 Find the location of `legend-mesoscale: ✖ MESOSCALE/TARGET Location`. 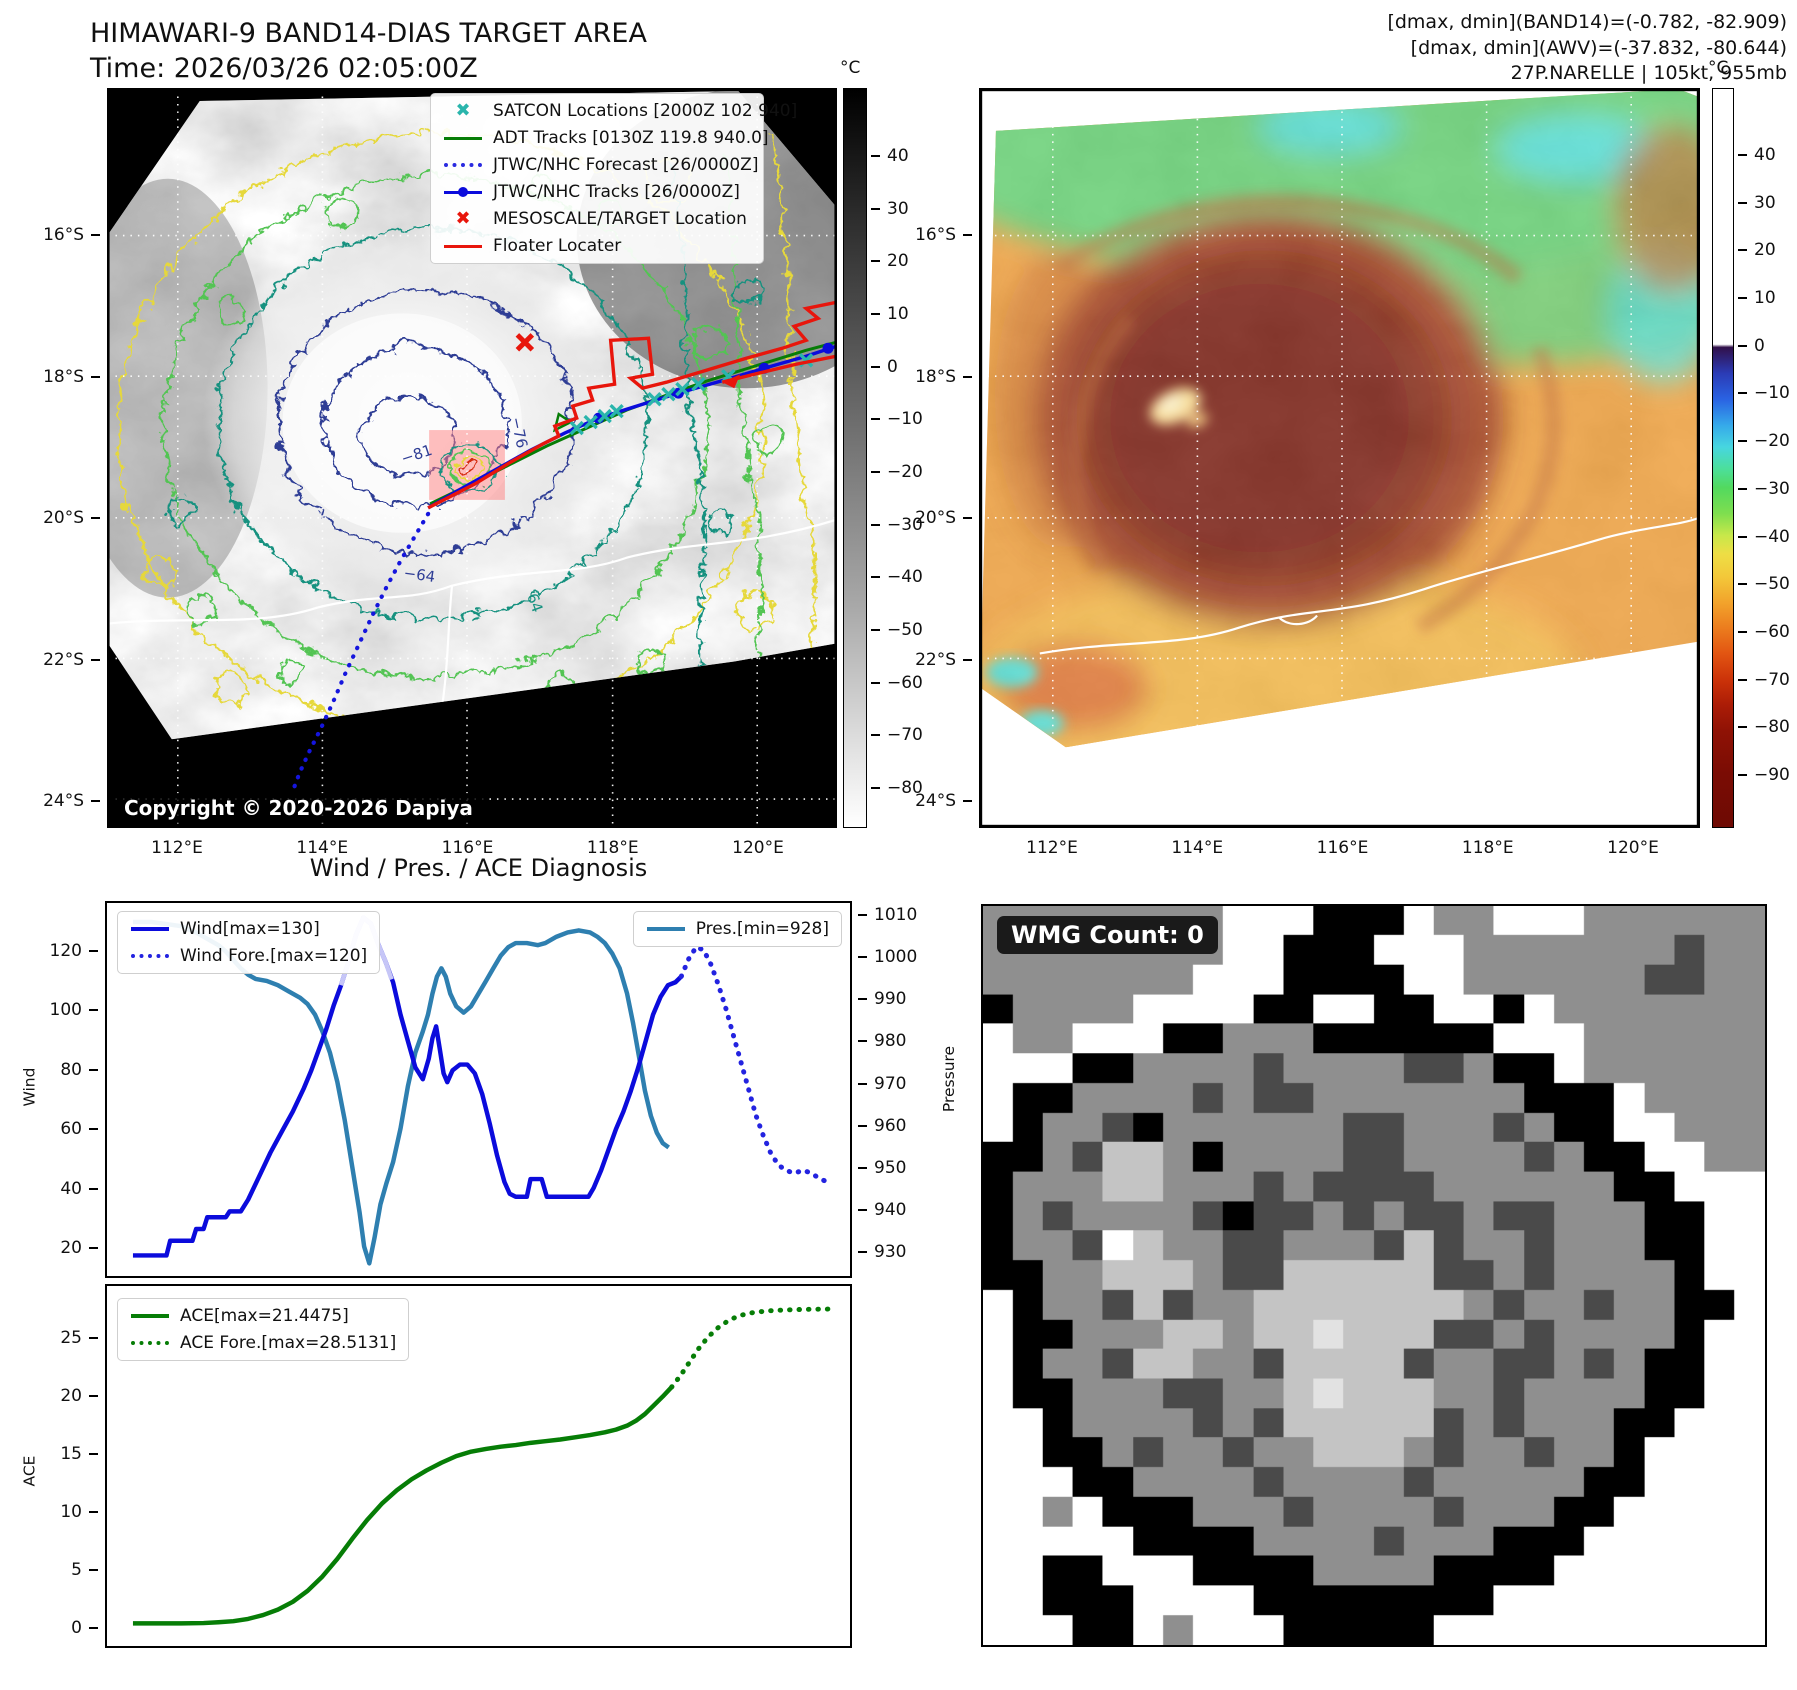

legend-mesoscale: ✖ MESOSCALE/TARGET Location is located at coordinates (597, 219).